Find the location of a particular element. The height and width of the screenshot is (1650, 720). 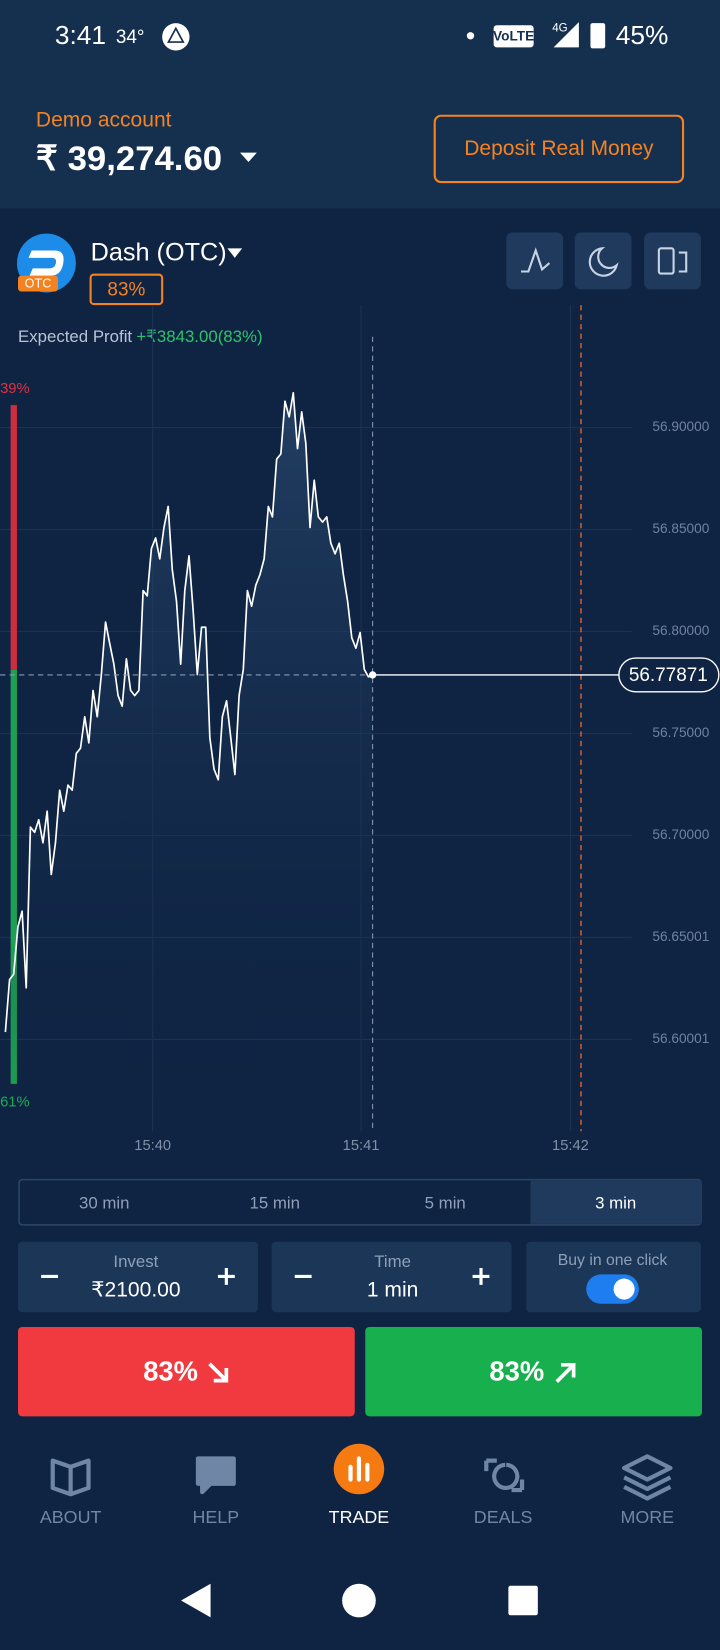

expected-profit: Expected Profit +₹3843.00(83%) is located at coordinates (140, 336).